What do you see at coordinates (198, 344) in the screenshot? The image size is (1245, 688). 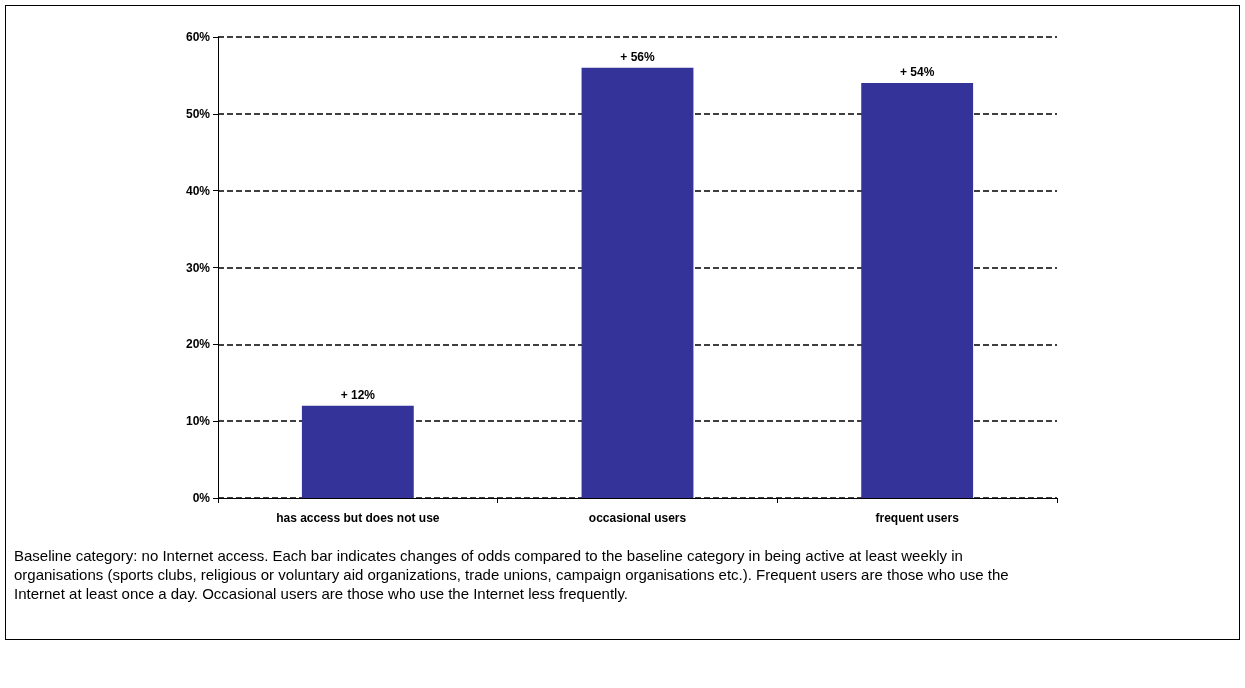 I see `y-tick-label: 20%` at bounding box center [198, 344].